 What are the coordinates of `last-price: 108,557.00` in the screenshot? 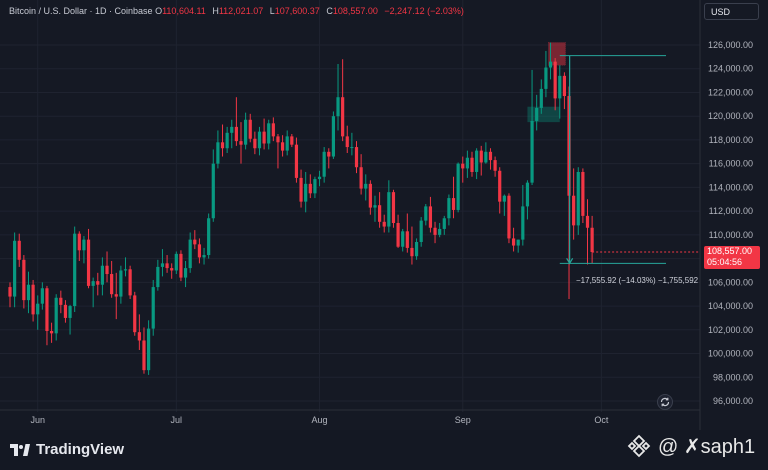 It's located at (730, 251).